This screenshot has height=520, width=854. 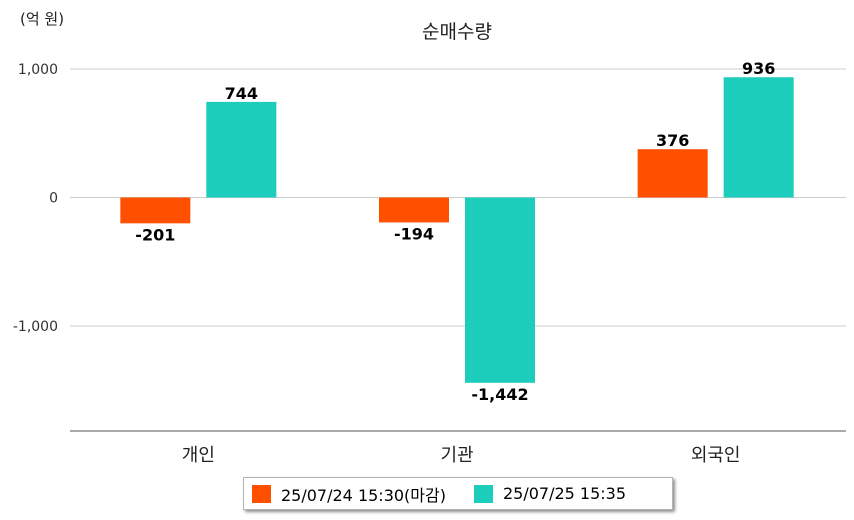 I want to click on x-tick-label: 외국인, so click(x=716, y=455).